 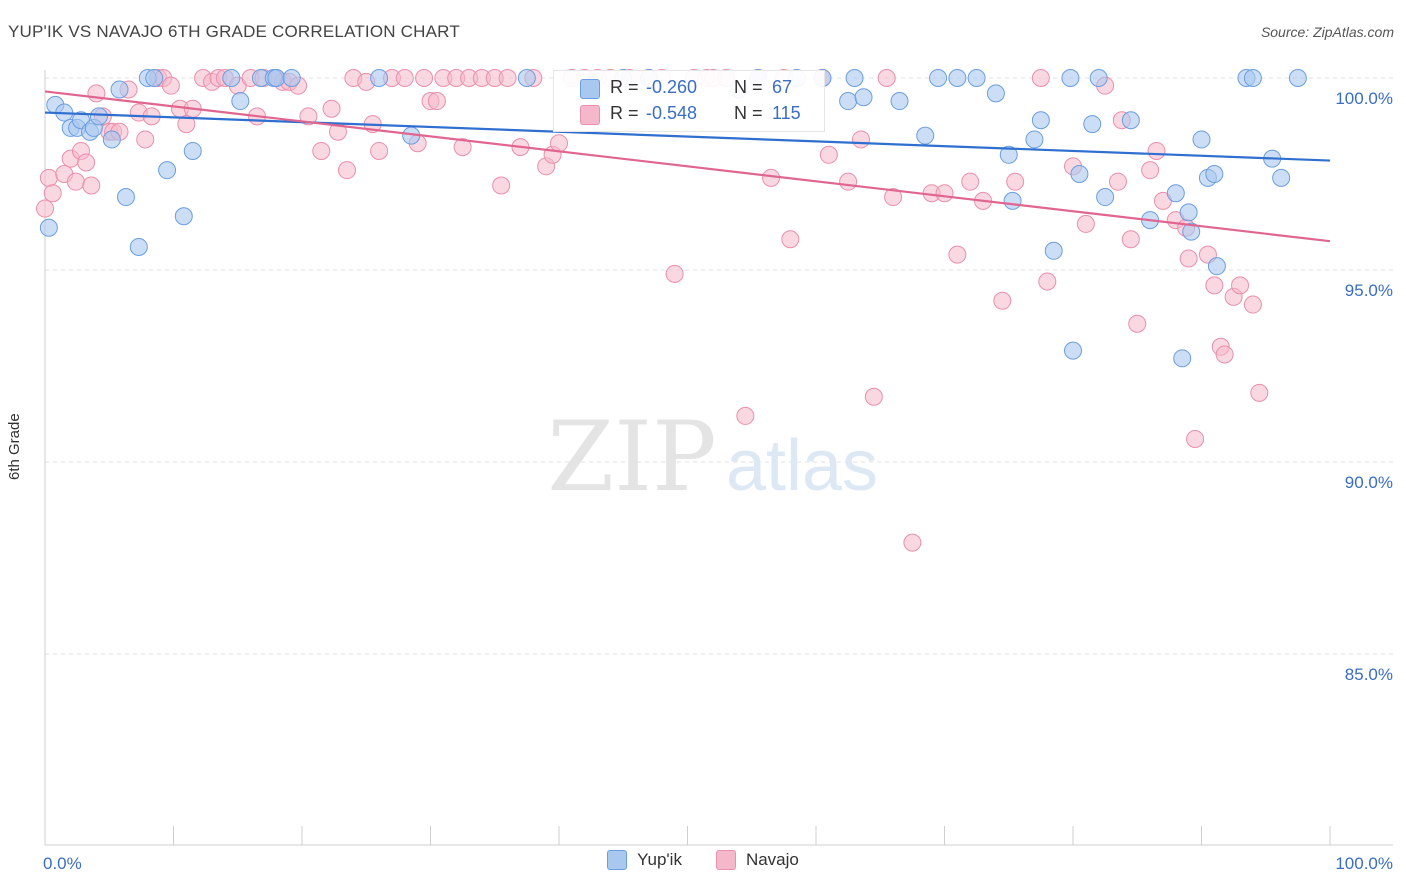 What do you see at coordinates (590, 89) in the screenshot?
I see `yupik-swatch` at bounding box center [590, 89].